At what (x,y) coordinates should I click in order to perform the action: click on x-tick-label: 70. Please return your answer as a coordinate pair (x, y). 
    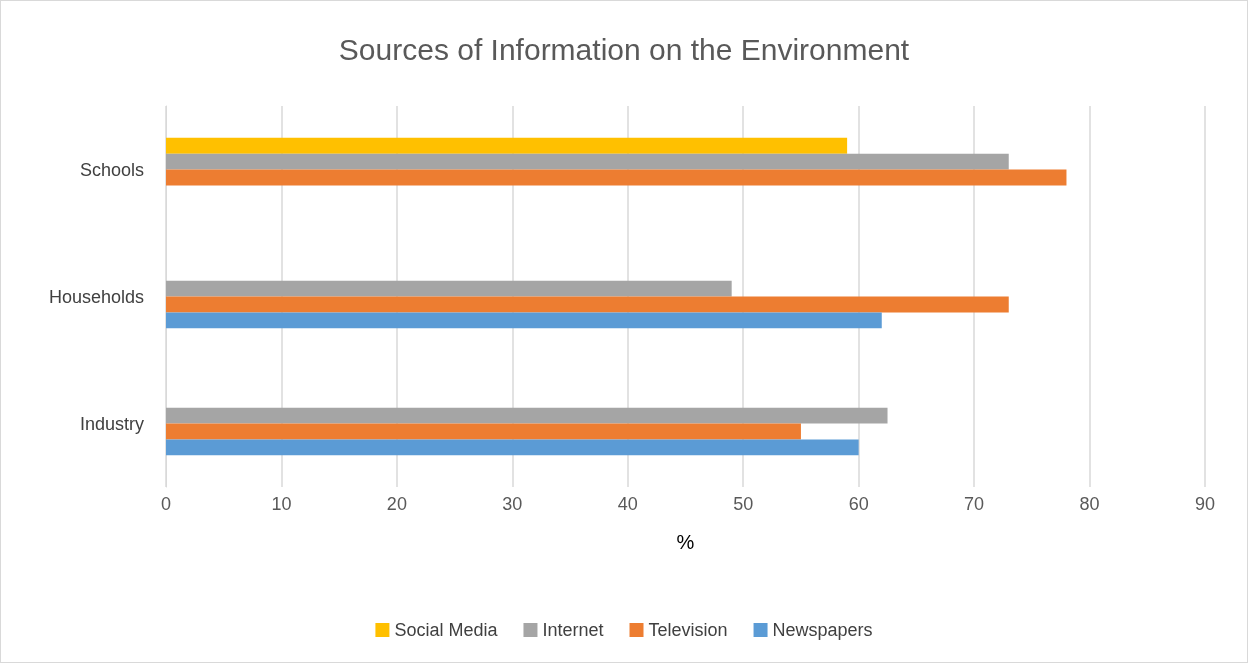
    Looking at the image, I should click on (974, 504).